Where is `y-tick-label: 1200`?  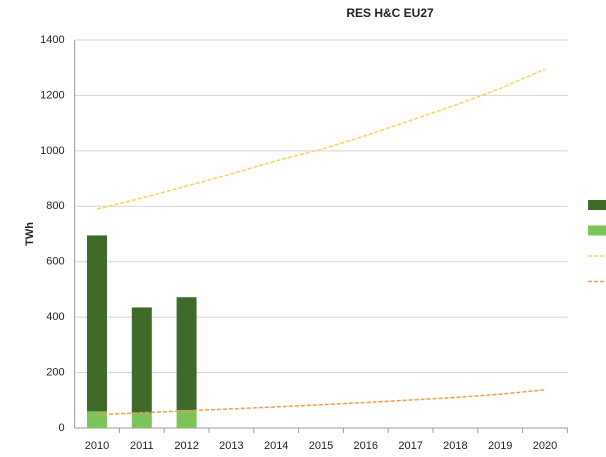 y-tick-label: 1200 is located at coordinates (52, 95).